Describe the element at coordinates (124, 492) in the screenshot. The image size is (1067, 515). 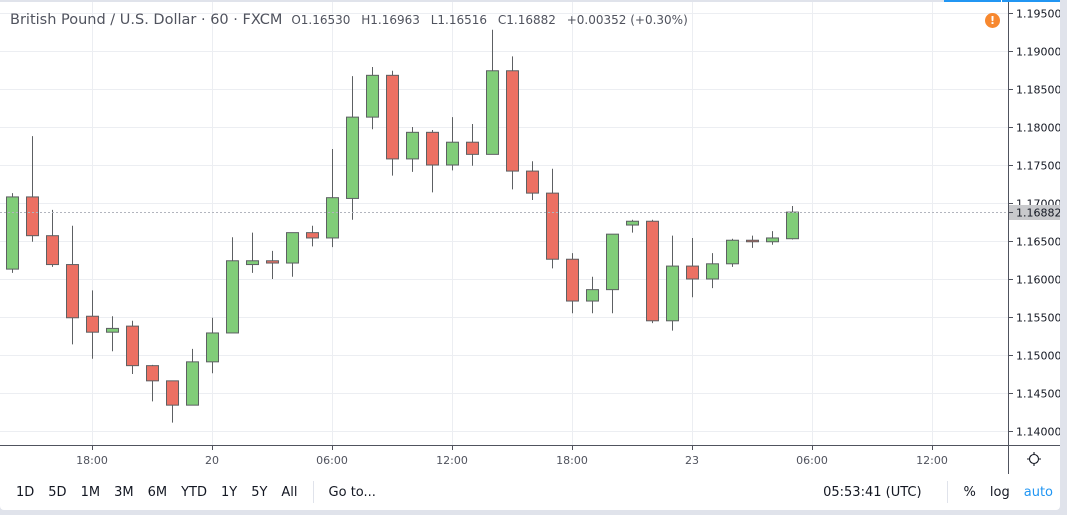
I see `range-3m-button: 3M` at that location.